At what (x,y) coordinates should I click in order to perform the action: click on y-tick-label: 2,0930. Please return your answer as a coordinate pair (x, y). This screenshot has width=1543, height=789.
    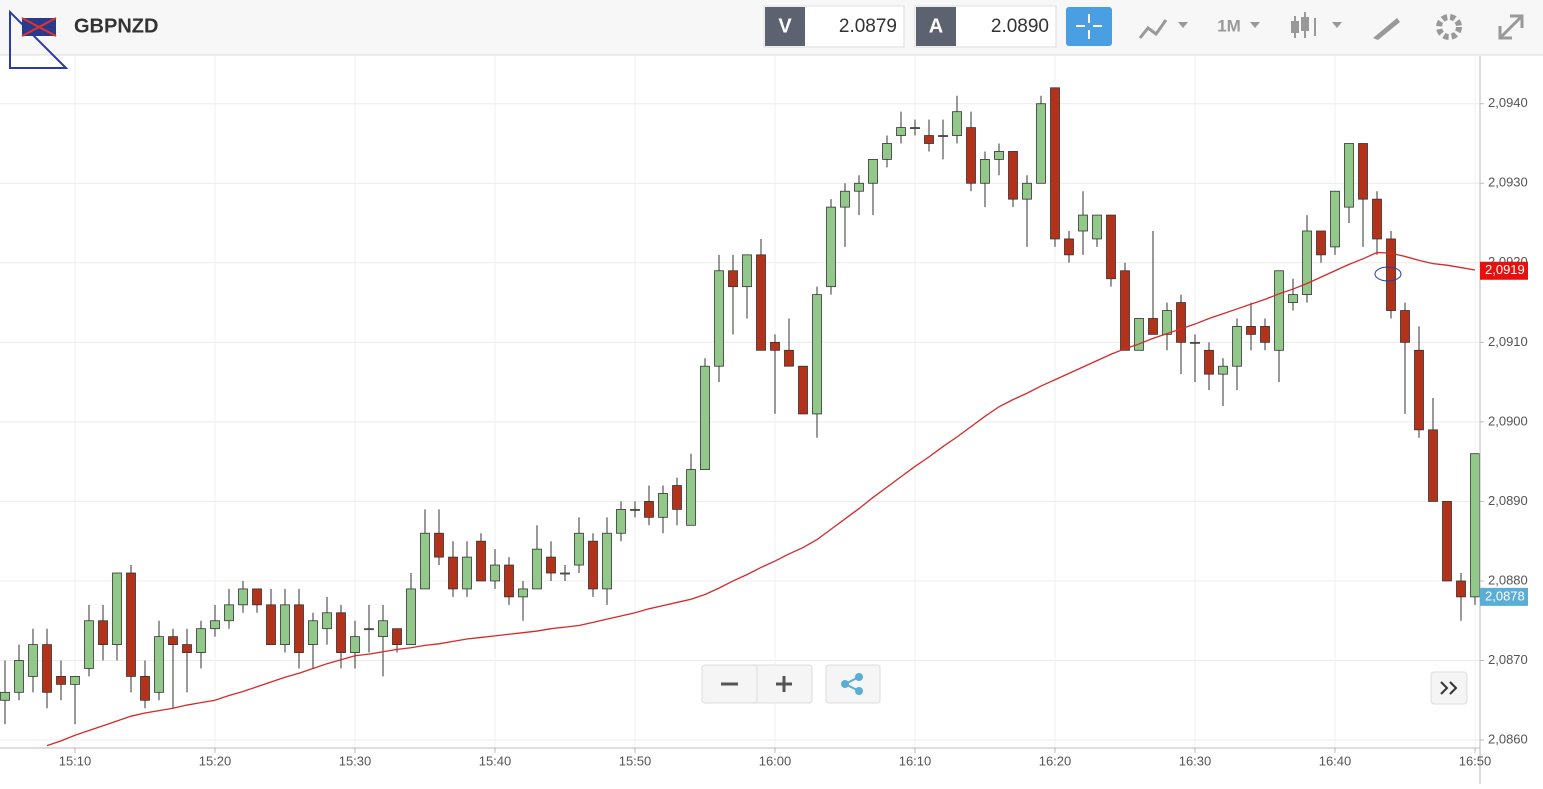
    Looking at the image, I should click on (1508, 182).